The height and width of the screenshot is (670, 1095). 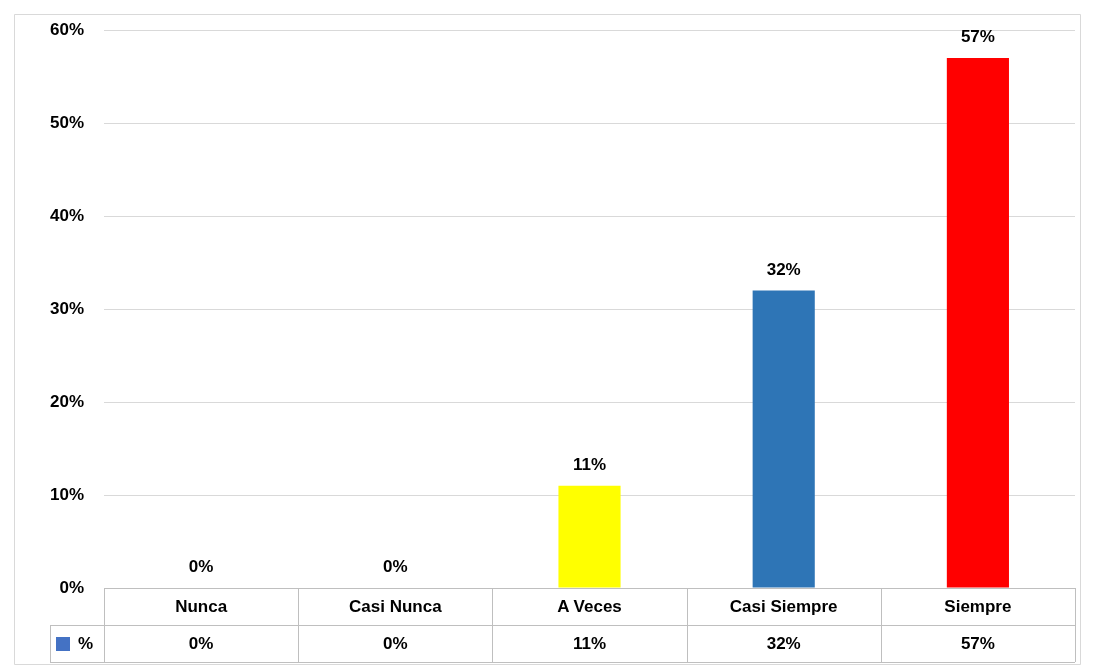 What do you see at coordinates (783, 607) in the screenshot?
I see `x-tick-label: Casi Siempre` at bounding box center [783, 607].